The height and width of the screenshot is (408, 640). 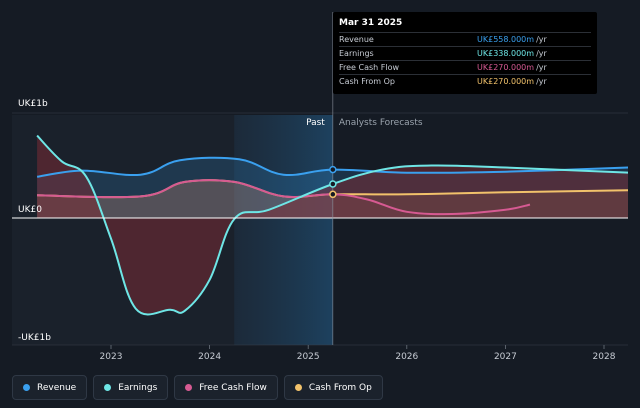 I want to click on x-tick-label: 2028, so click(x=604, y=357).